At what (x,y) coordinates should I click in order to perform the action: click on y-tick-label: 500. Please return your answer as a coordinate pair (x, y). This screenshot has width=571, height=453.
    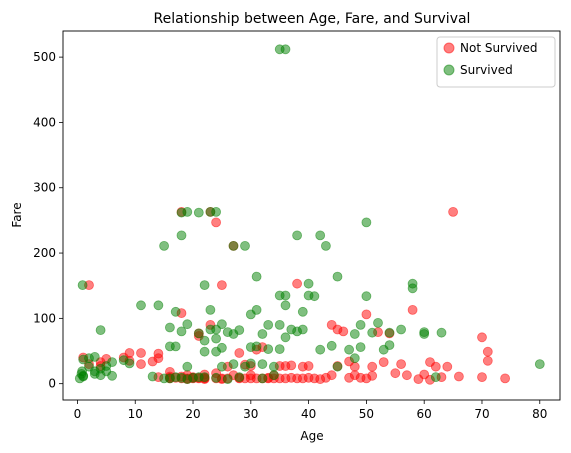
    Looking at the image, I should click on (44, 57).